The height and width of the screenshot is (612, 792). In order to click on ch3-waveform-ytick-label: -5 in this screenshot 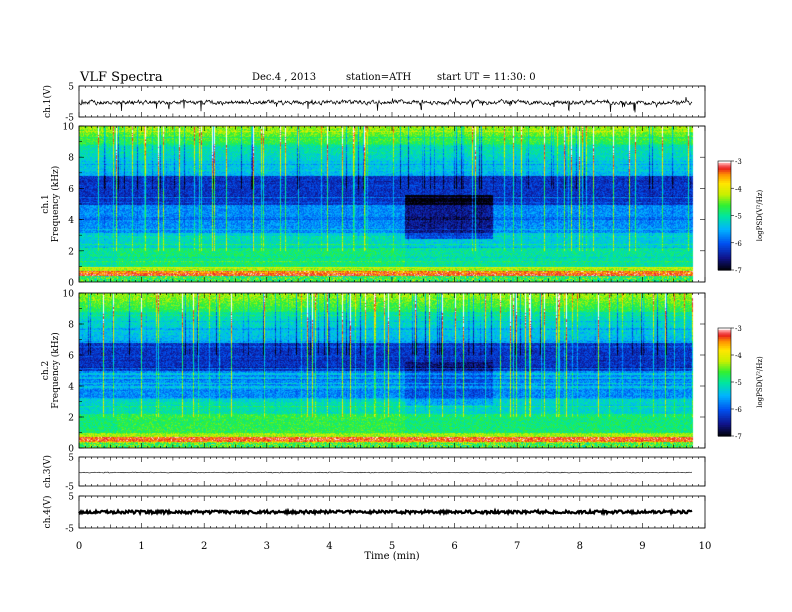, I will do `click(69, 488)`.